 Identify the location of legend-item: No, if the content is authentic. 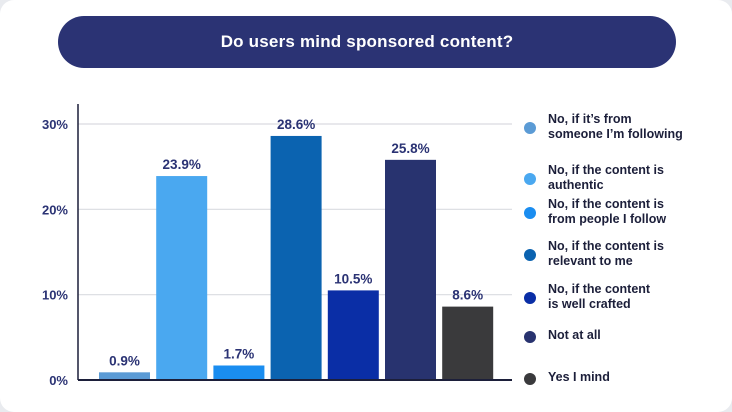
(627, 178).